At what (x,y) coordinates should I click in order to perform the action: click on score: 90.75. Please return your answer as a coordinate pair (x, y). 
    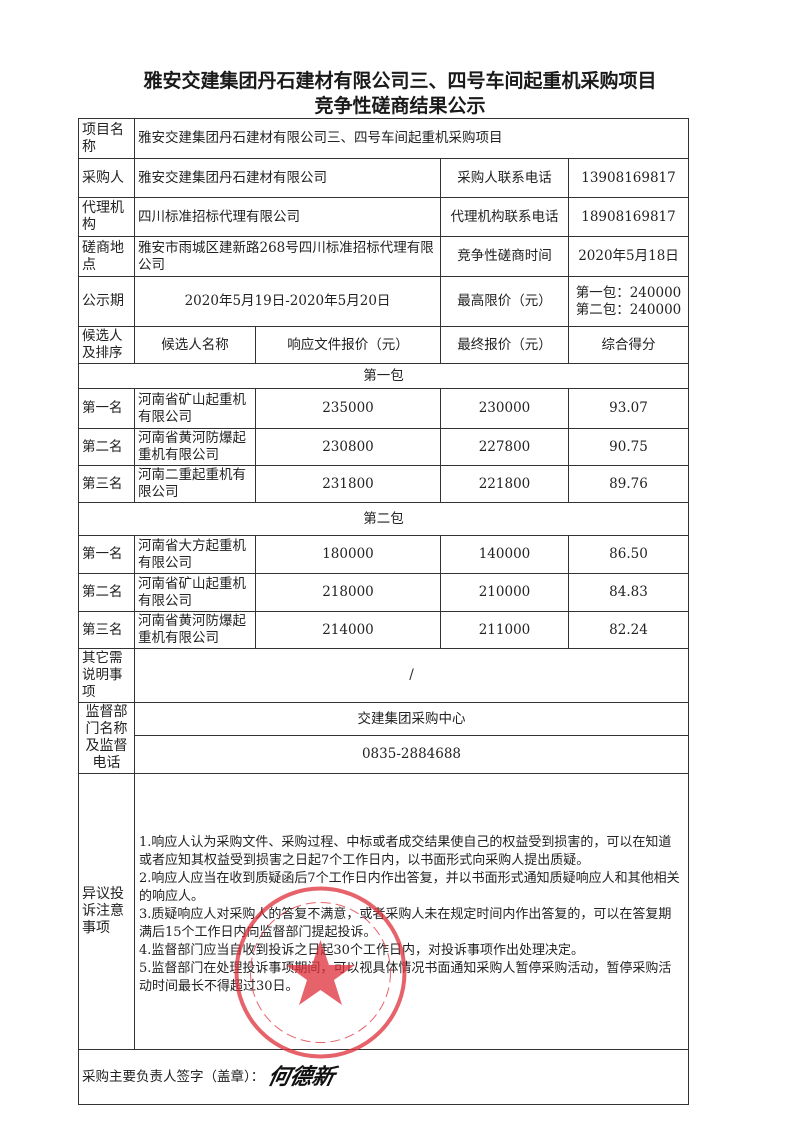
    Looking at the image, I should click on (628, 447).